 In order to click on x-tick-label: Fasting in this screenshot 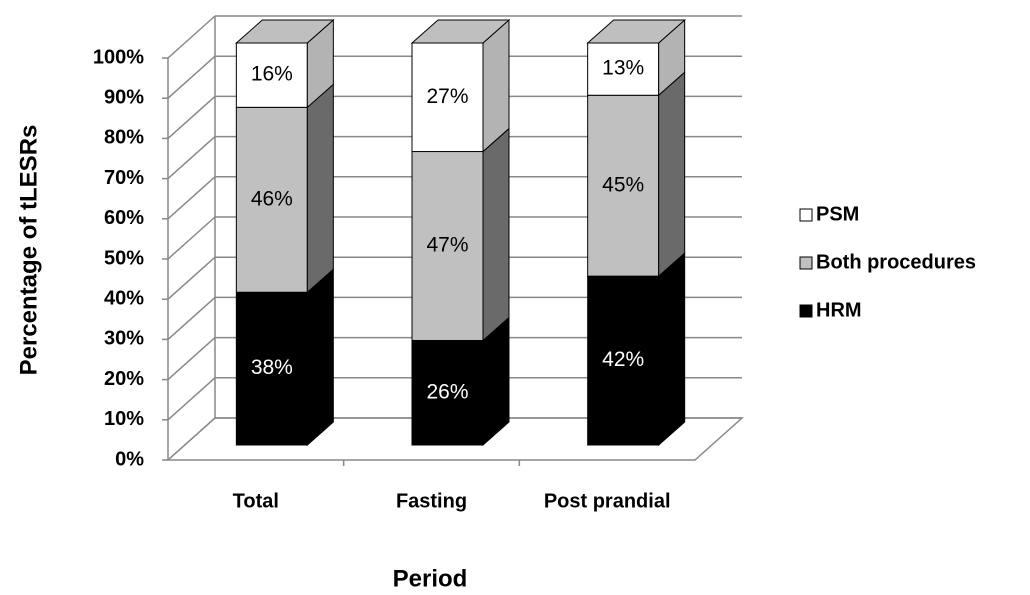, I will do `click(431, 501)`.